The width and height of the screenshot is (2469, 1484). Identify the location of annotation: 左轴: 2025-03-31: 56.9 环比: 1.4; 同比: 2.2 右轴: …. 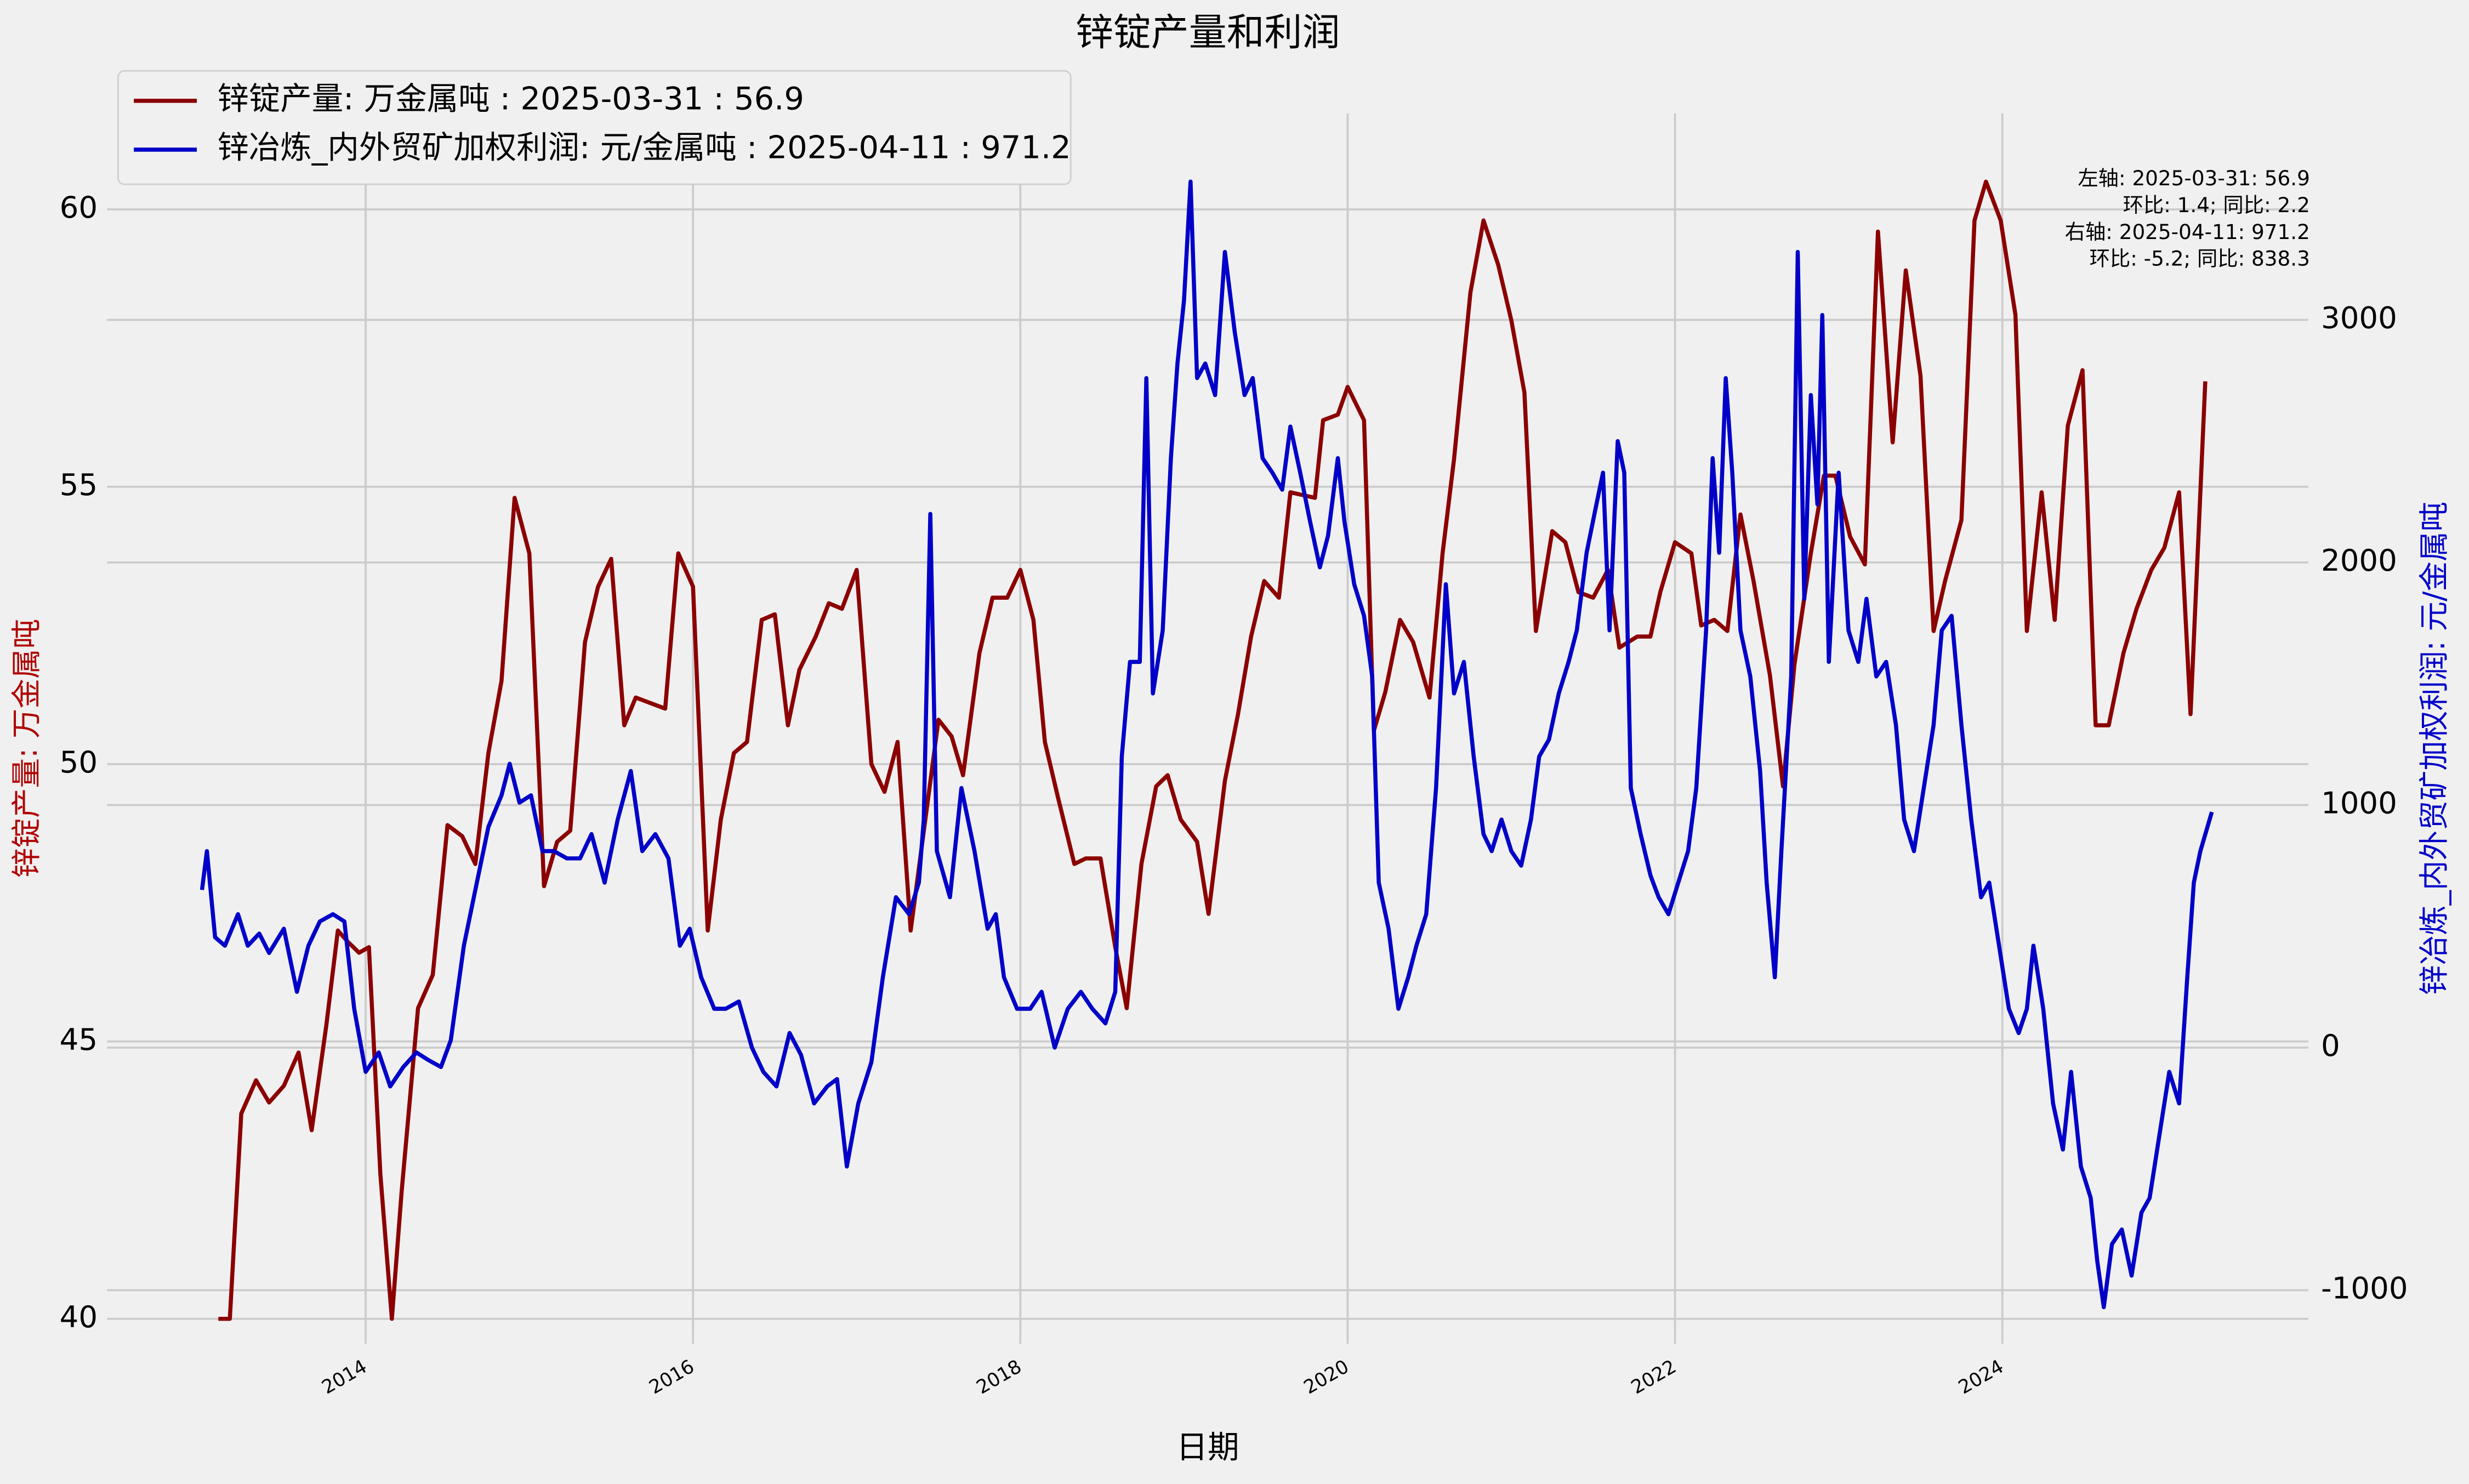
(2187, 218).